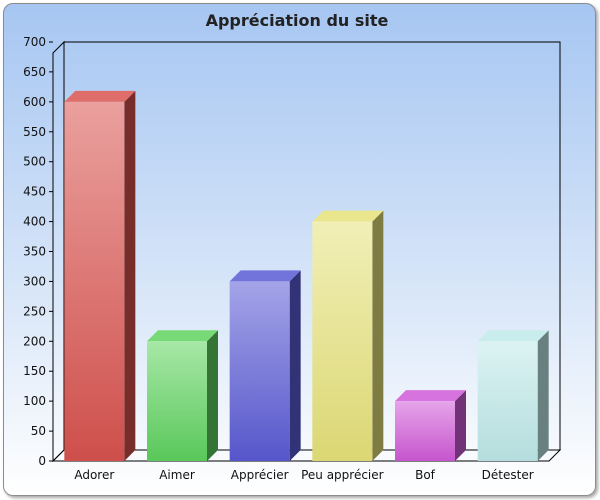 Image resolution: width=600 pixels, height=500 pixels. I want to click on x-tick-label: Peu apprécier, so click(342, 475).